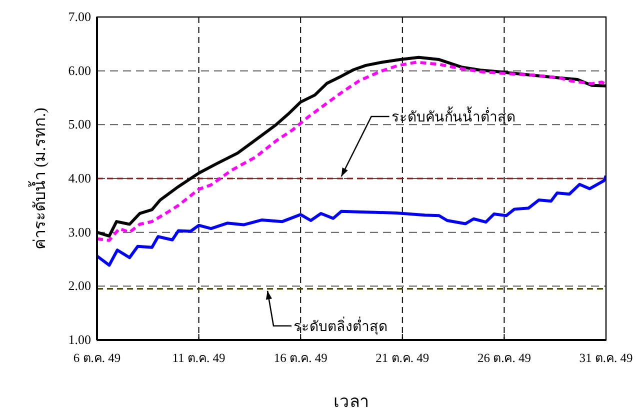  What do you see at coordinates (79, 339) in the screenshot?
I see `y-tick-label: 1.00` at bounding box center [79, 339].